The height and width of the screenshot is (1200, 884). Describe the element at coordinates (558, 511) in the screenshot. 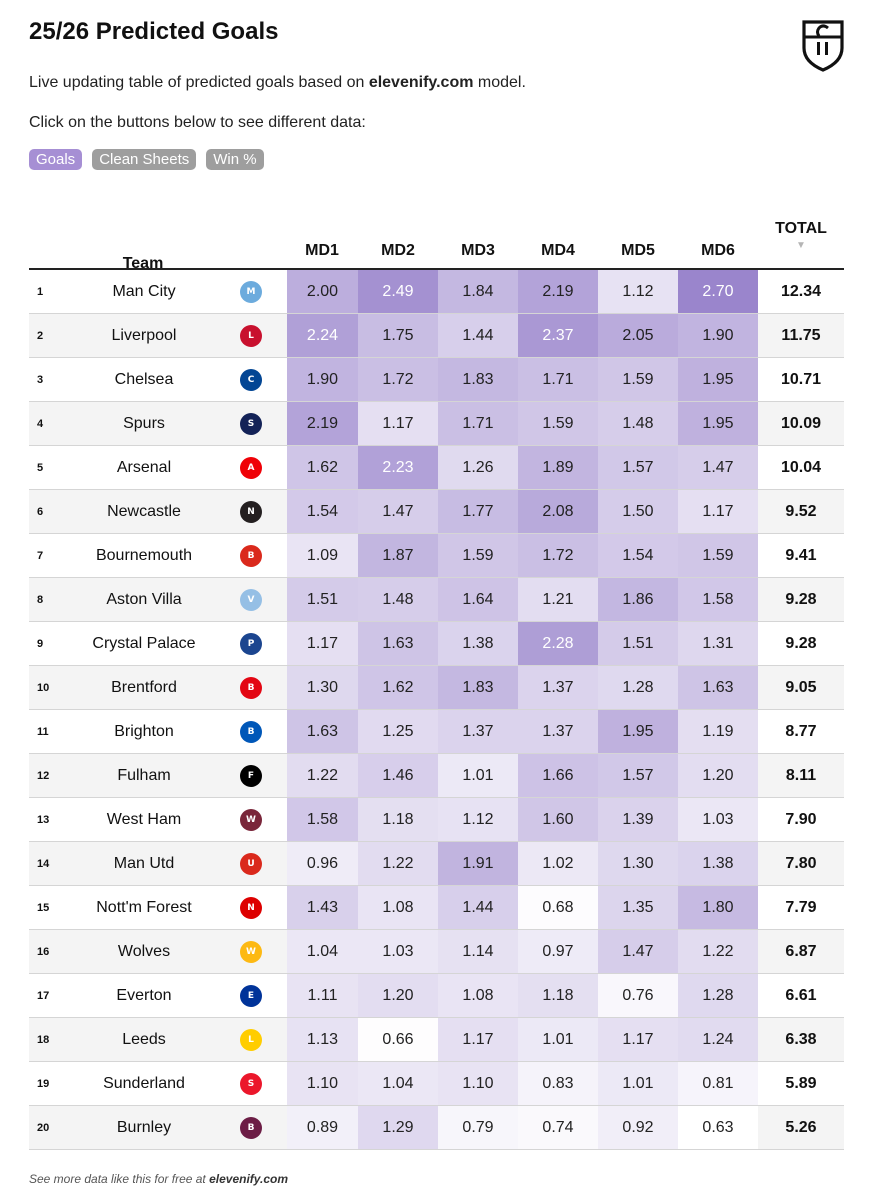

I see `md4-value-cell: 2.08` at that location.